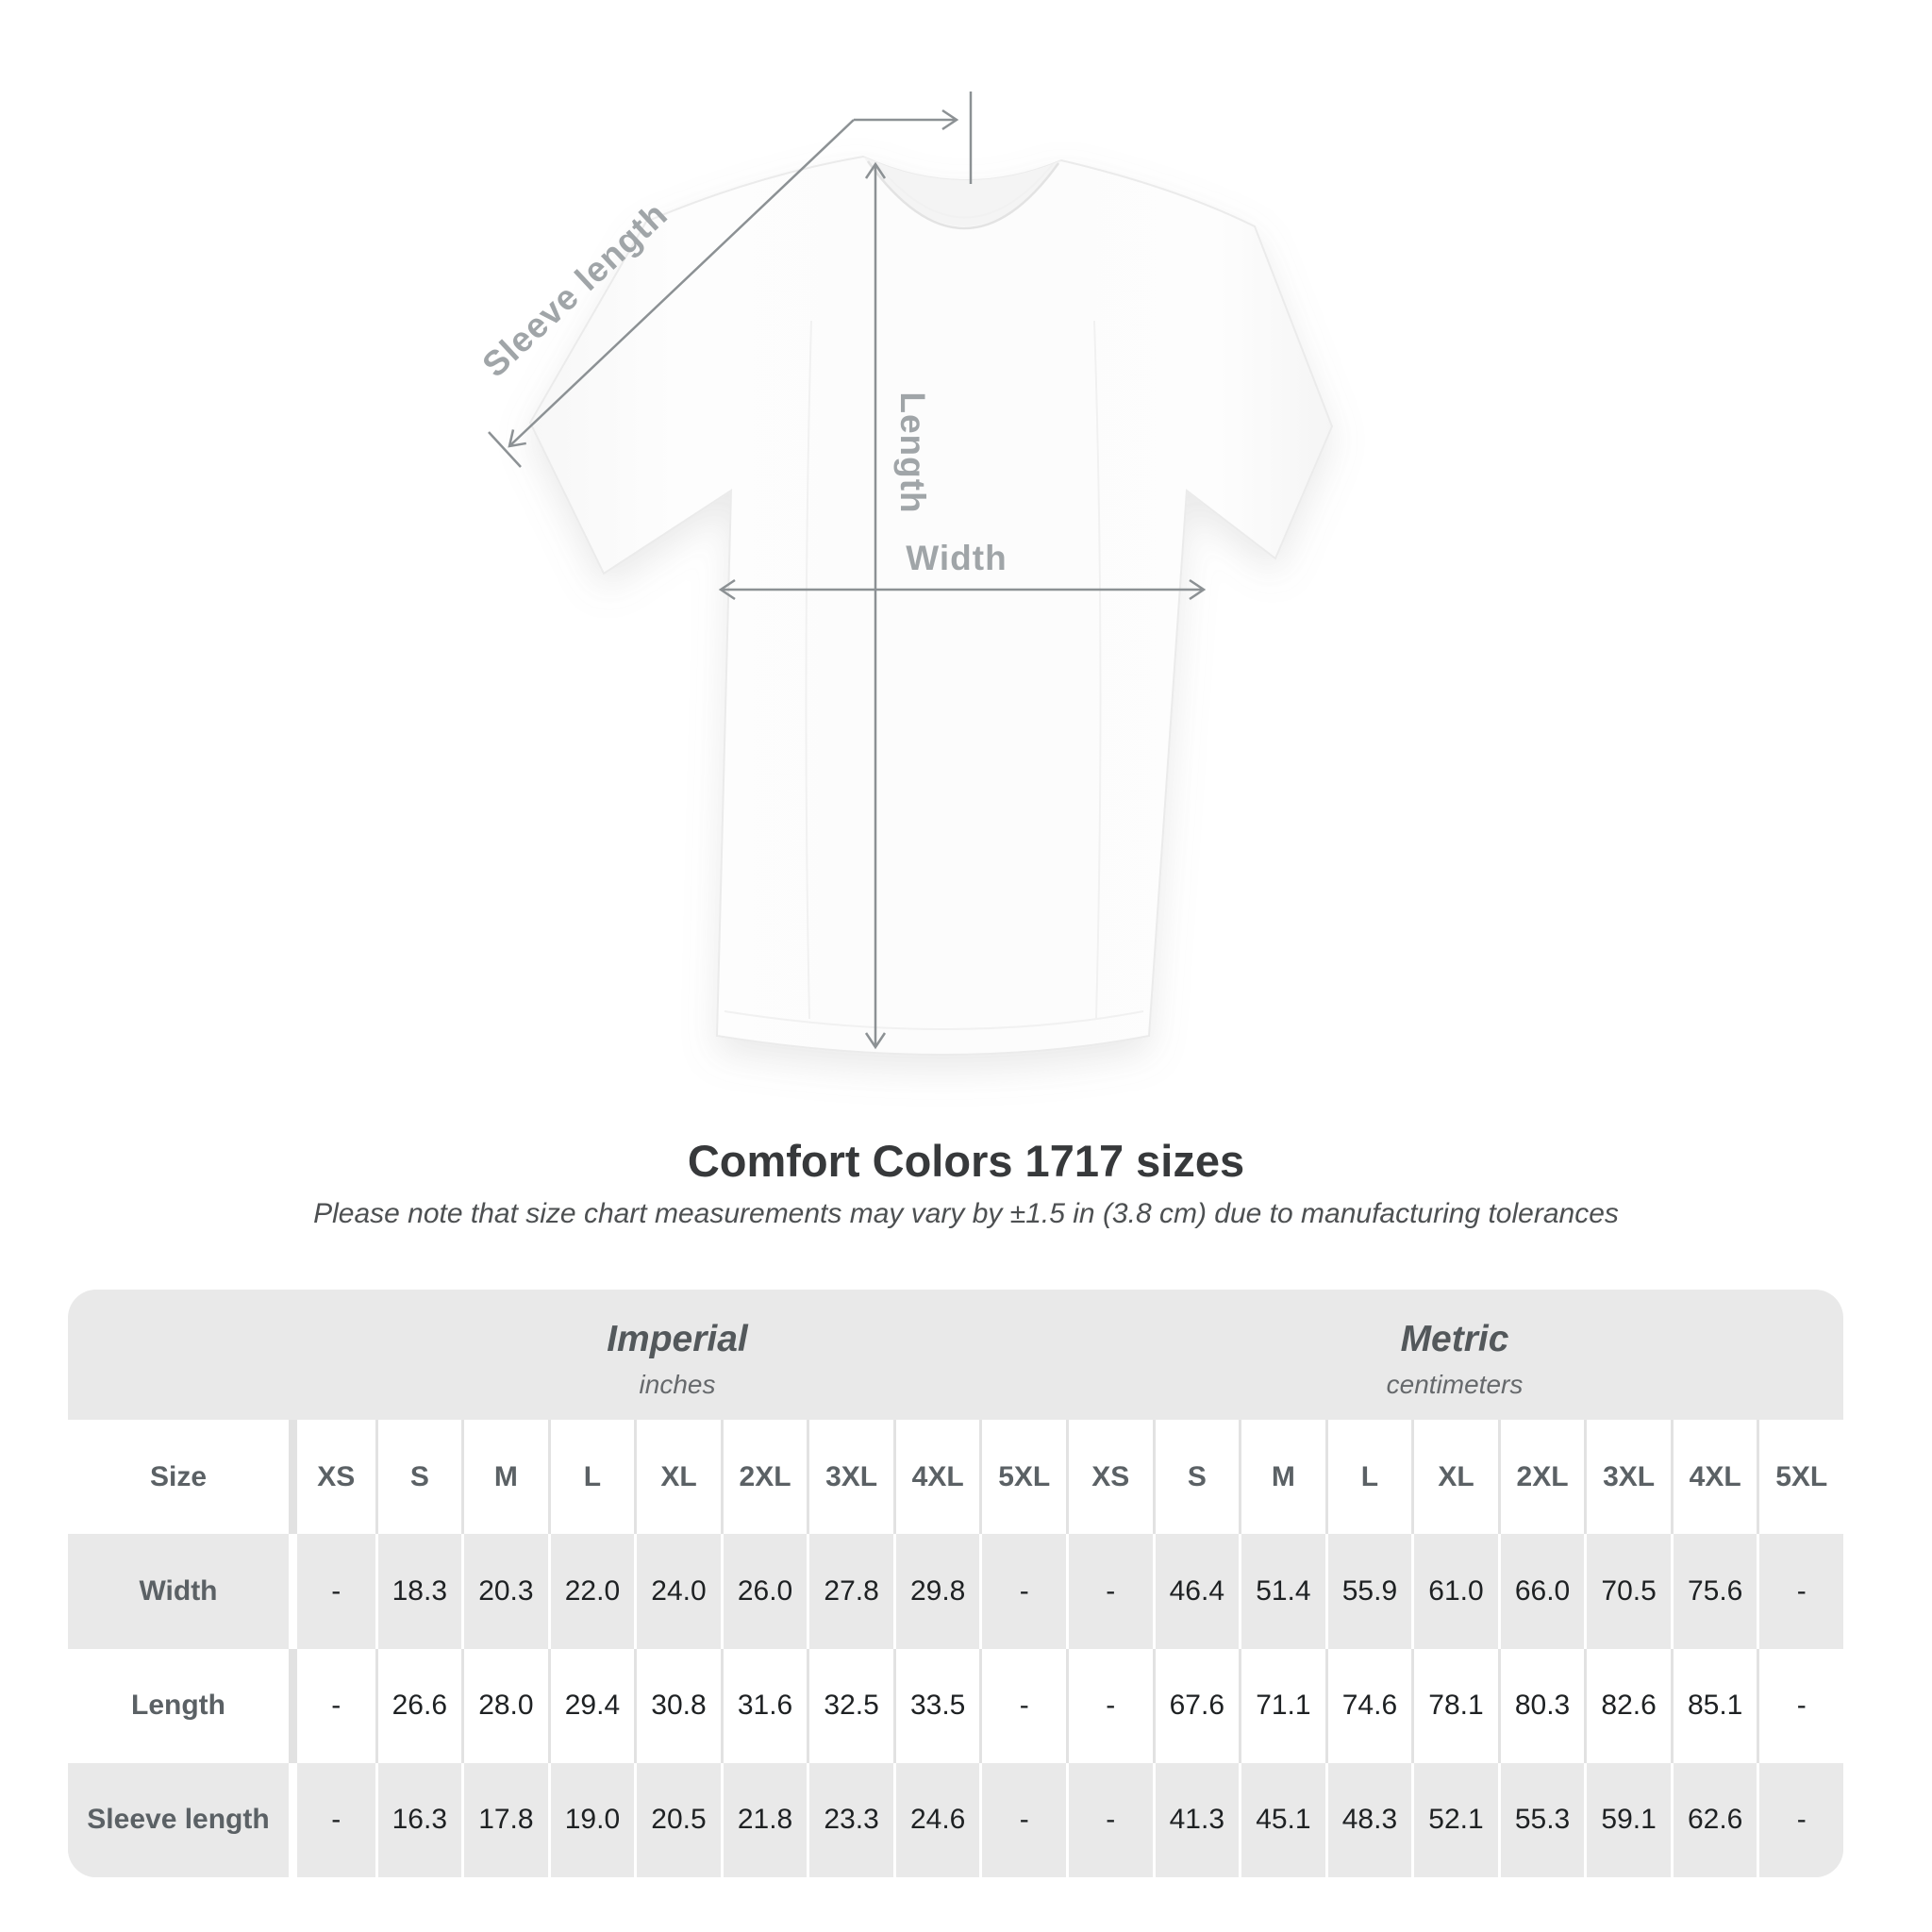 The width and height of the screenshot is (1932, 1932). What do you see at coordinates (936, 1706) in the screenshot?
I see `imperial-value-cell: 33.5` at bounding box center [936, 1706].